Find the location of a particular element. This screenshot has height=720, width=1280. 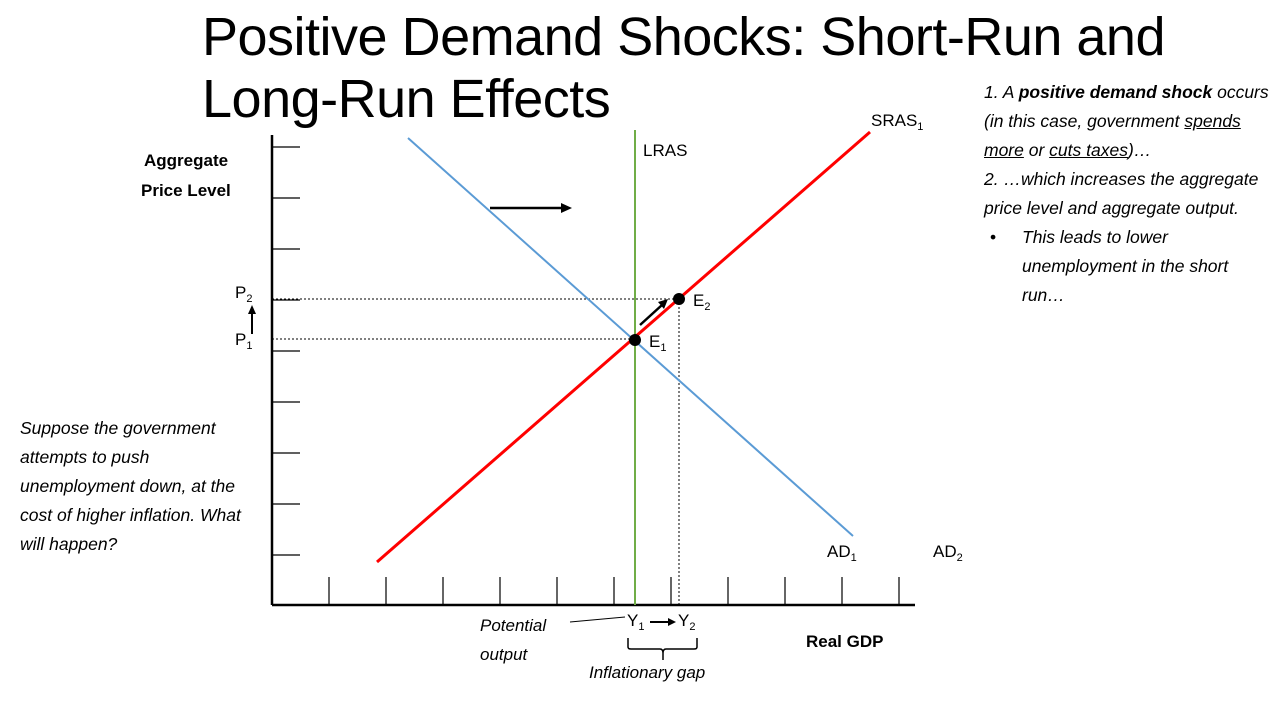

title-line-2: Long-Run Effects is located at coordinates (406, 99).